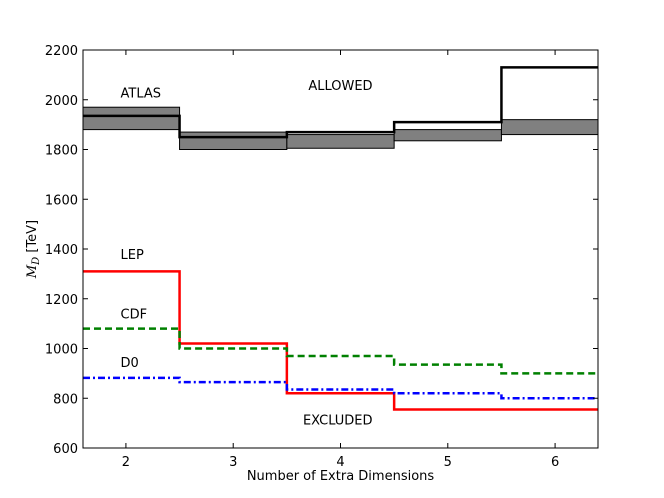  Describe the element at coordinates (61, 51) in the screenshot. I see `y-tick-label: 2200` at that location.